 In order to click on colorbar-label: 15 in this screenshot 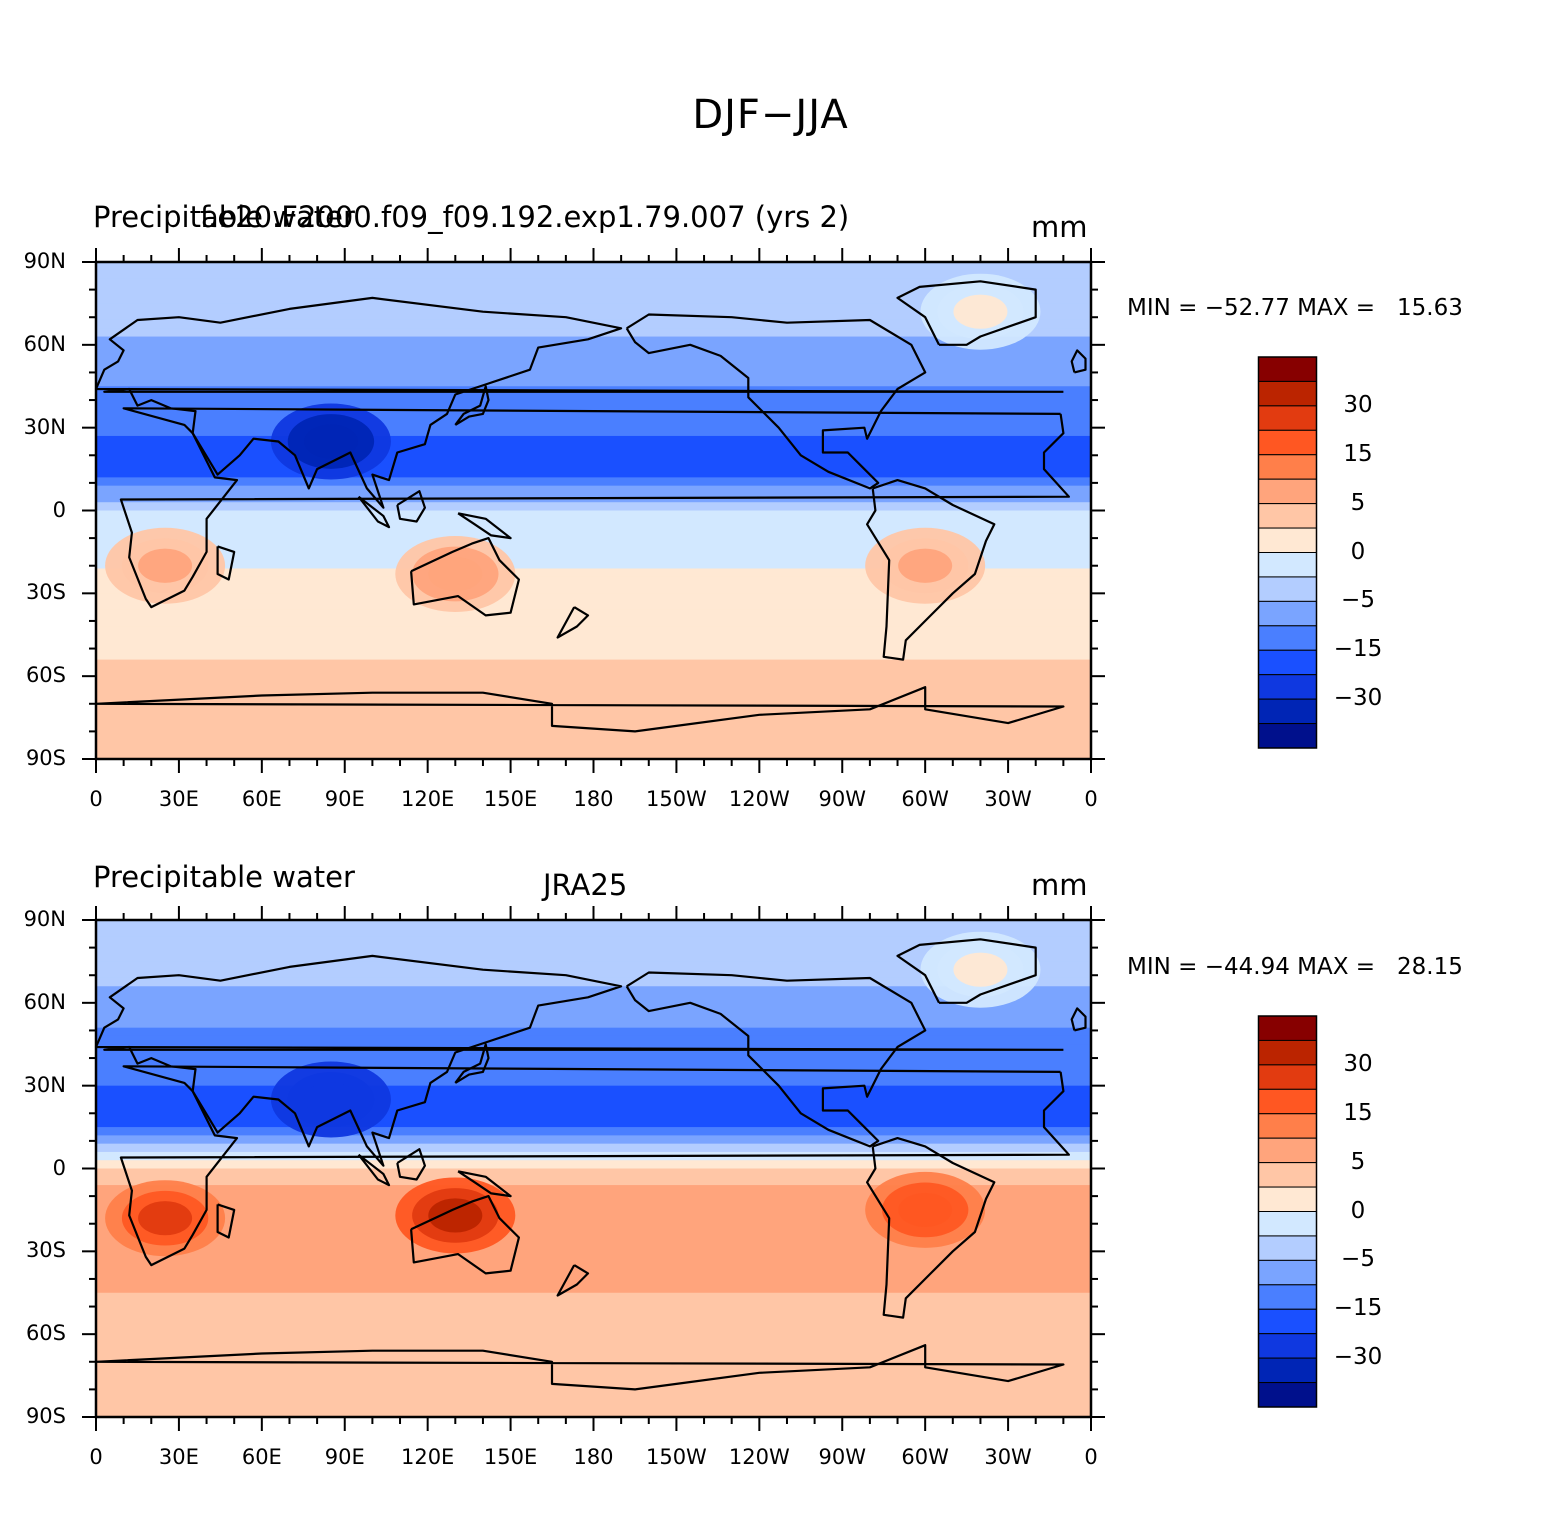, I will do `click(1358, 453)`.